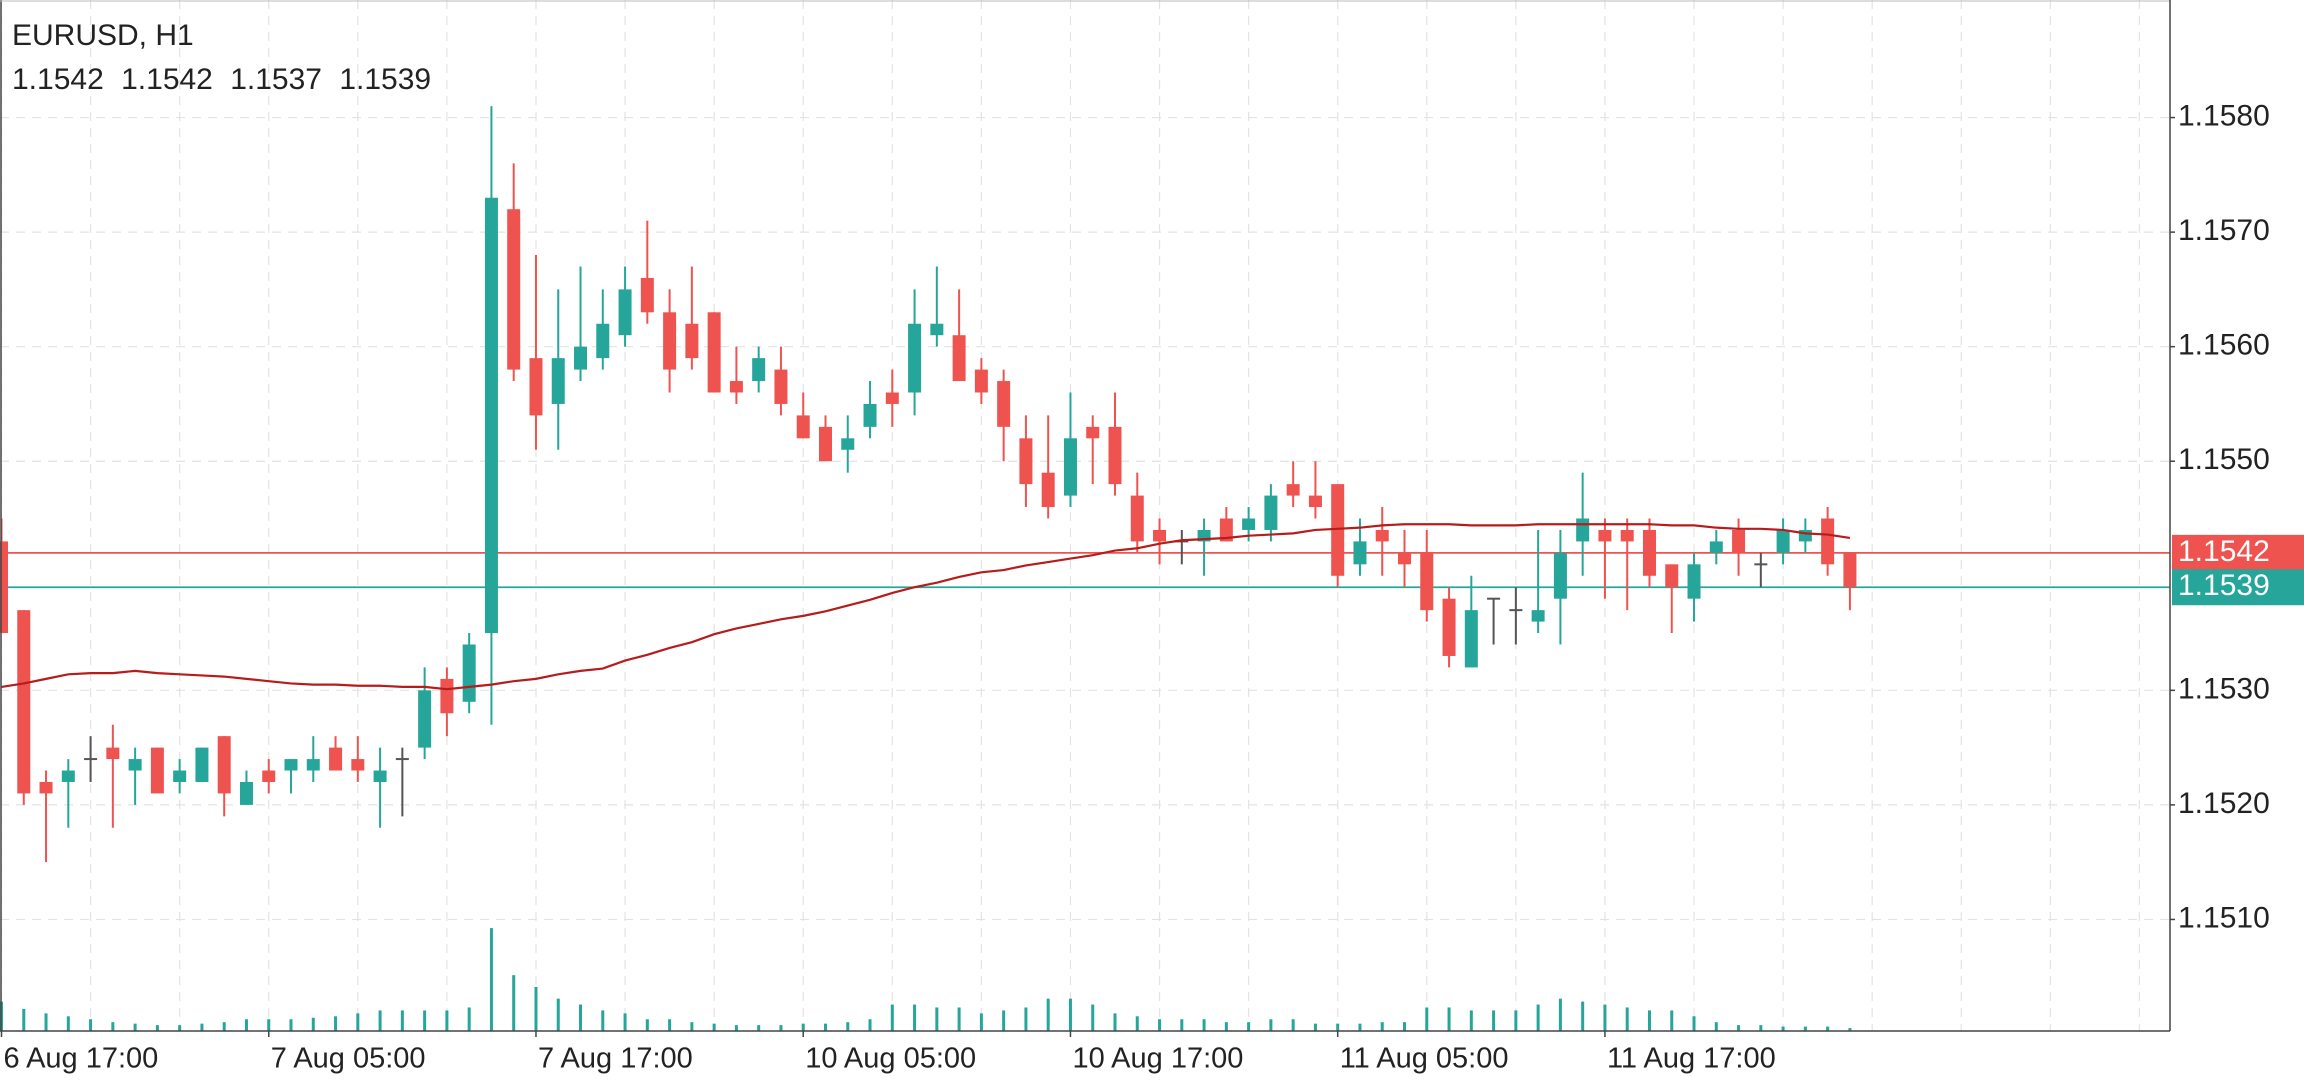 Image resolution: width=2304 pixels, height=1080 pixels. Describe the element at coordinates (926, 979) in the screenshot. I see `volume-layer` at that location.